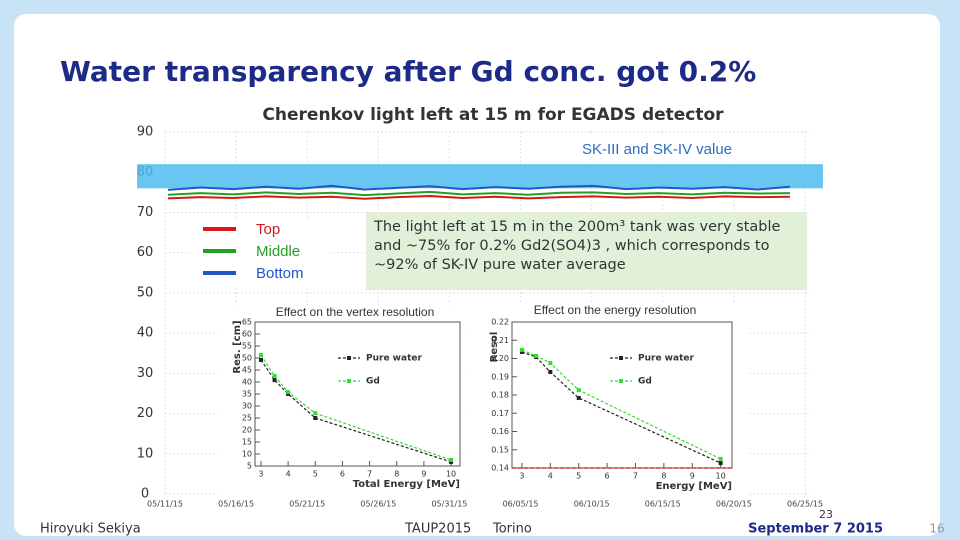  I want to click on x-tick-label: 9, so click(692, 476).